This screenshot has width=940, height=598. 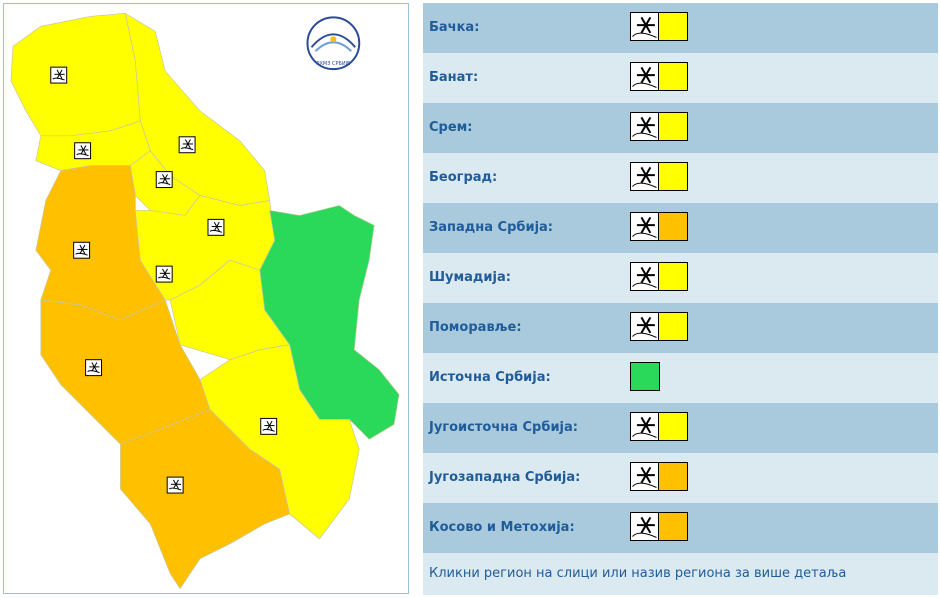 I want to click on region-row: Шумадија:, so click(x=680, y=278).